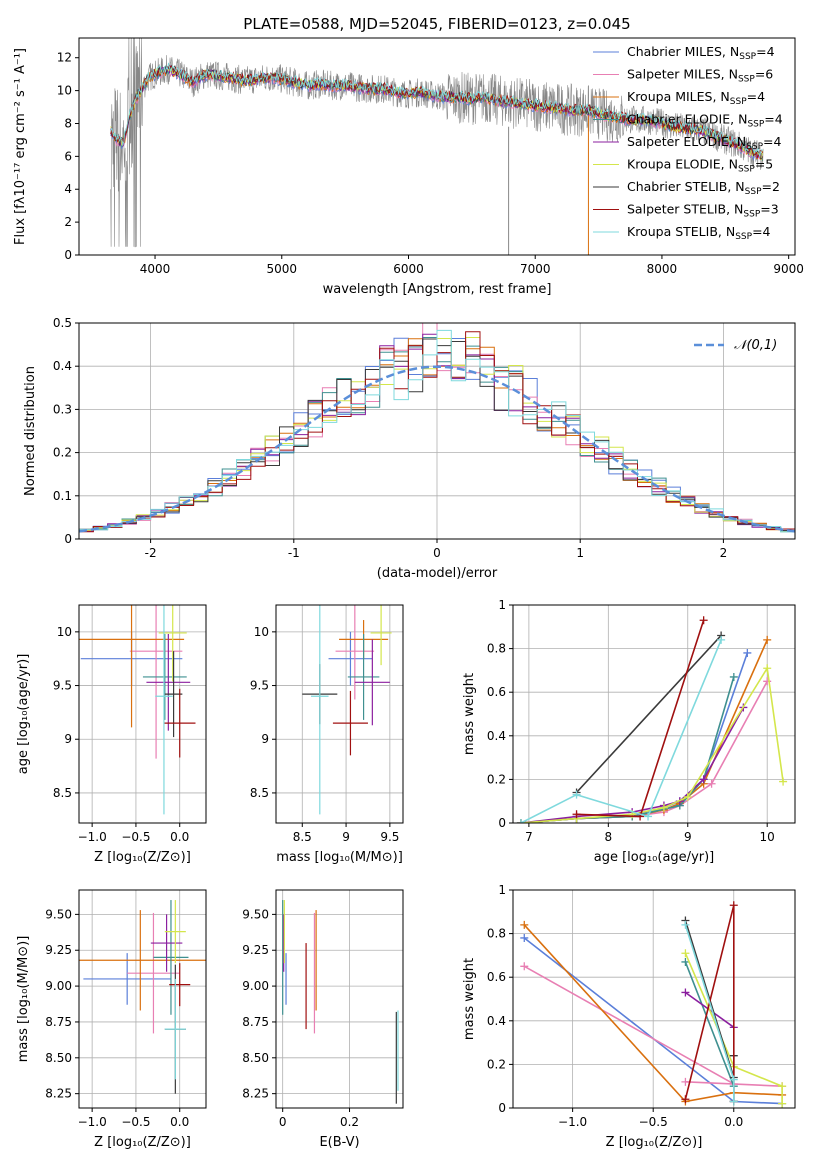 The width and height of the screenshot is (819, 1170). What do you see at coordinates (339, 1142) in the screenshot?
I see `x-axis-label: E(B-V)` at bounding box center [339, 1142].